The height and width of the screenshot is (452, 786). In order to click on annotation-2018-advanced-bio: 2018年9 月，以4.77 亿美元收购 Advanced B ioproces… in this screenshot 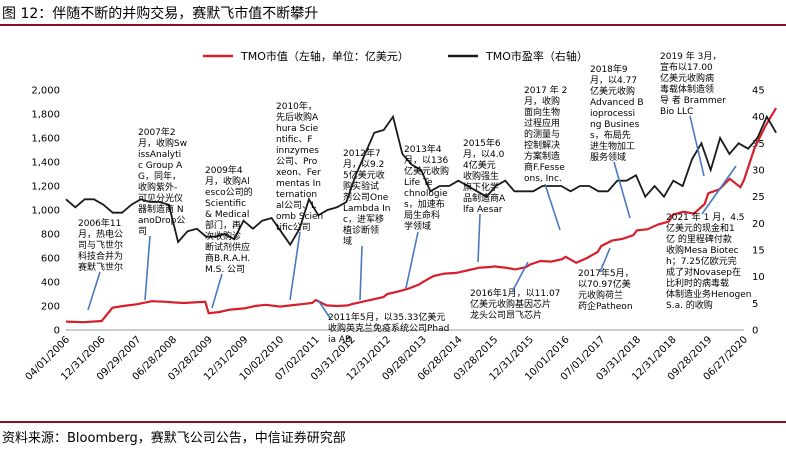, I will do `click(617, 113)`.